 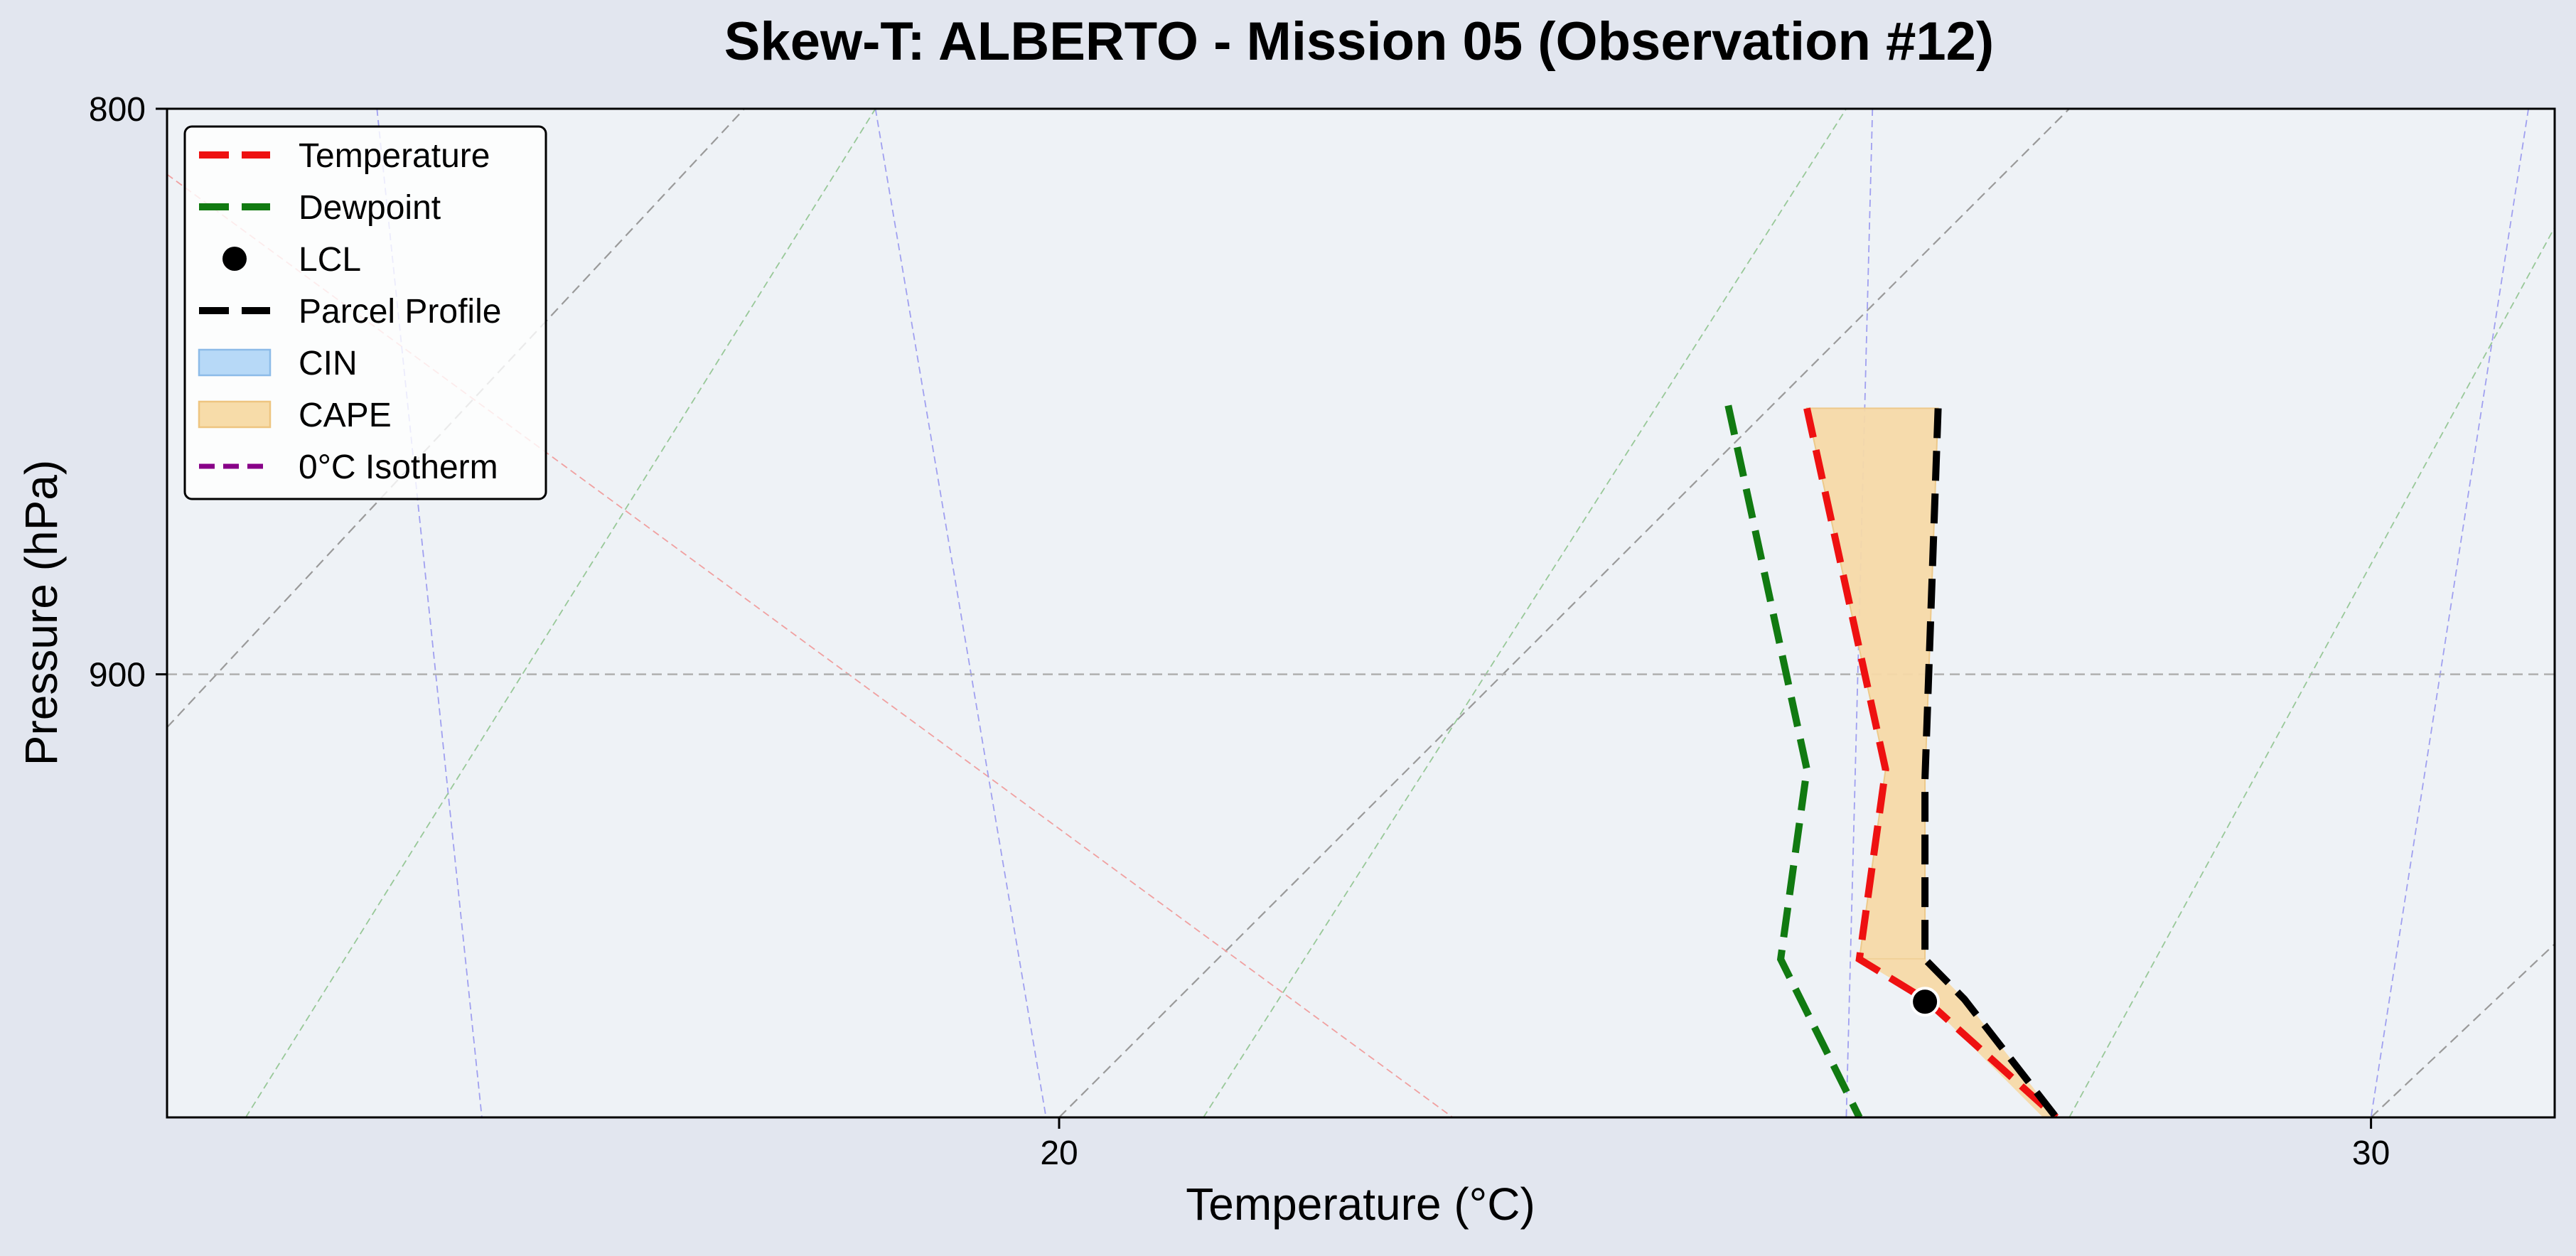 I want to click on x-tick-label-20: 20, so click(x=1059, y=1153).